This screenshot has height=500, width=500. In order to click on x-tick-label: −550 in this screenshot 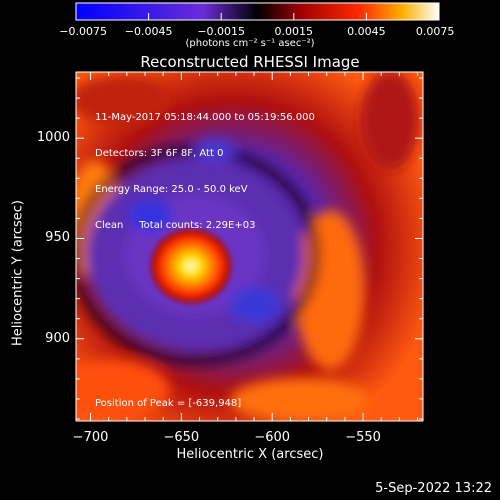, I will do `click(363, 437)`.